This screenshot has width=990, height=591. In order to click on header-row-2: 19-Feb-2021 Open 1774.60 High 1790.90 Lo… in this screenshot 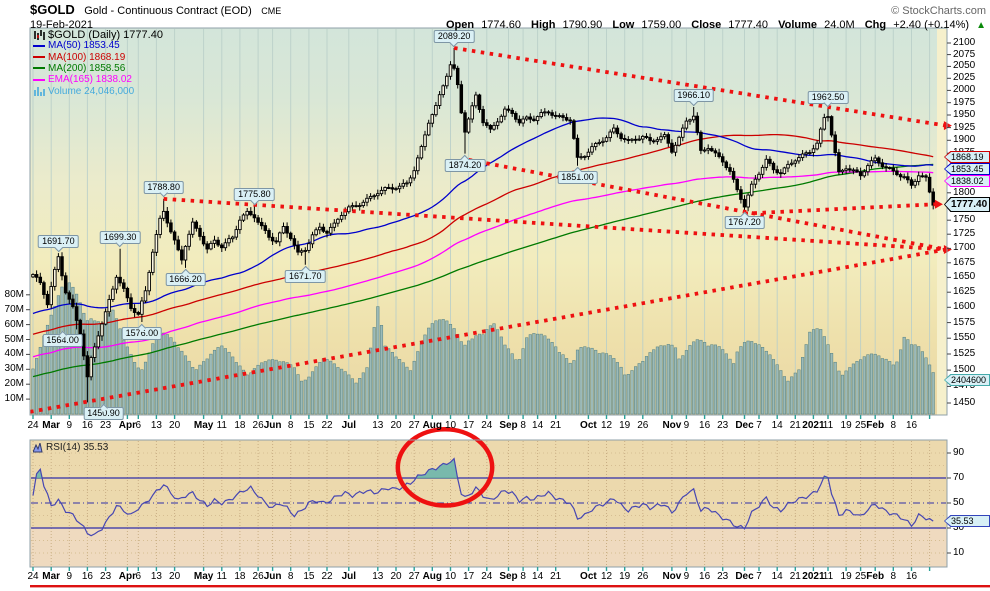, I will do `click(495, 25)`.